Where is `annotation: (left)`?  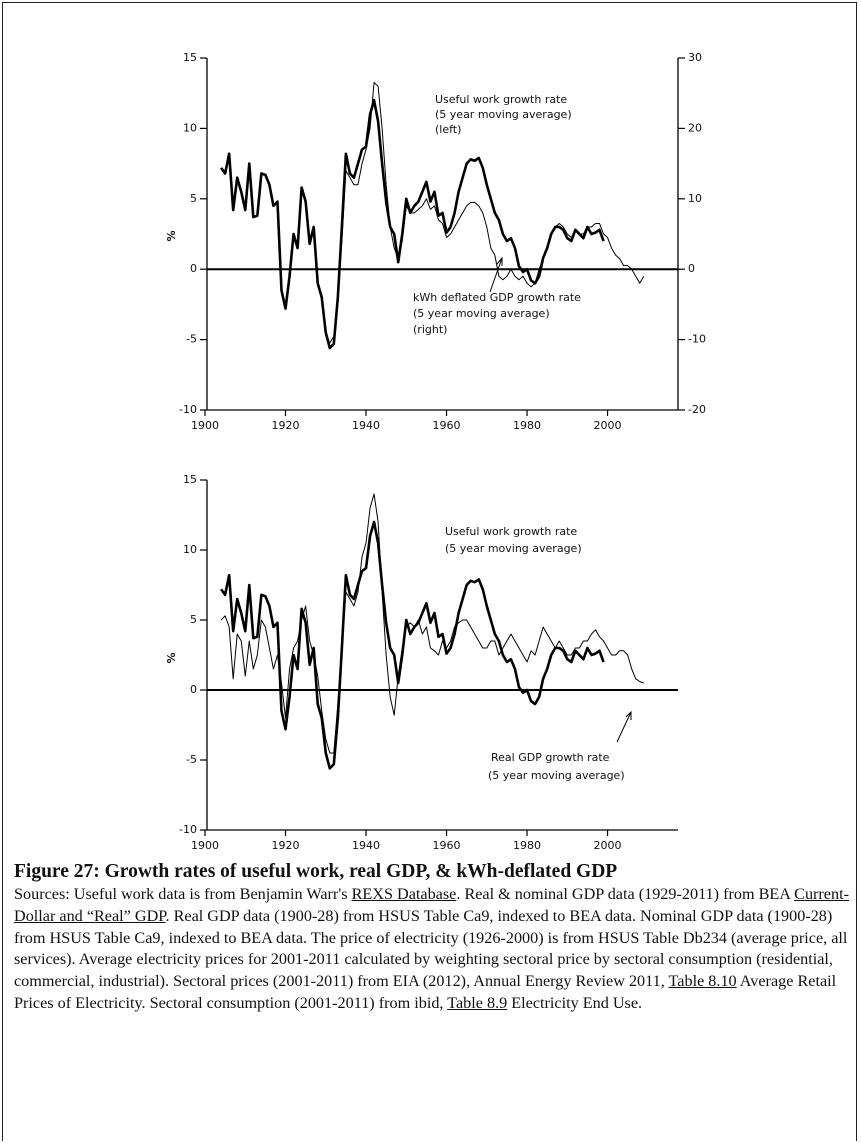
annotation: (left) is located at coordinates (448, 129).